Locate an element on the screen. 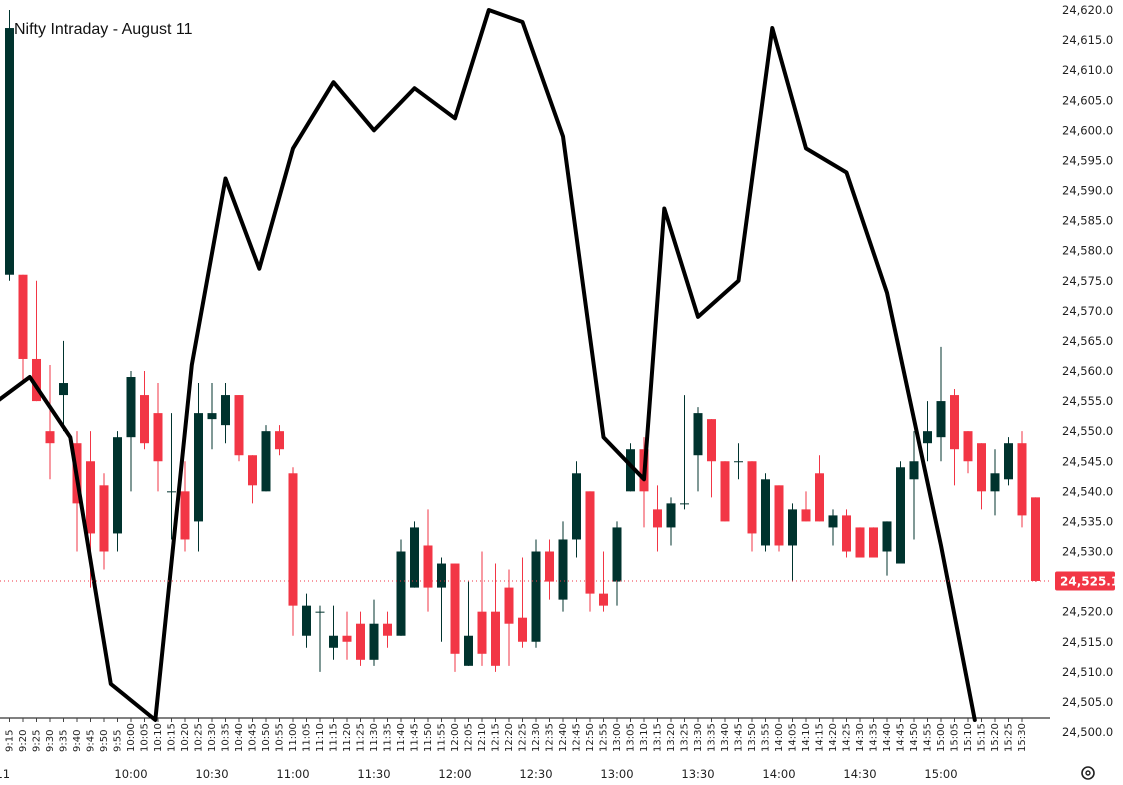  x-tick-label-5min: 10:40 is located at coordinates (239, 737).